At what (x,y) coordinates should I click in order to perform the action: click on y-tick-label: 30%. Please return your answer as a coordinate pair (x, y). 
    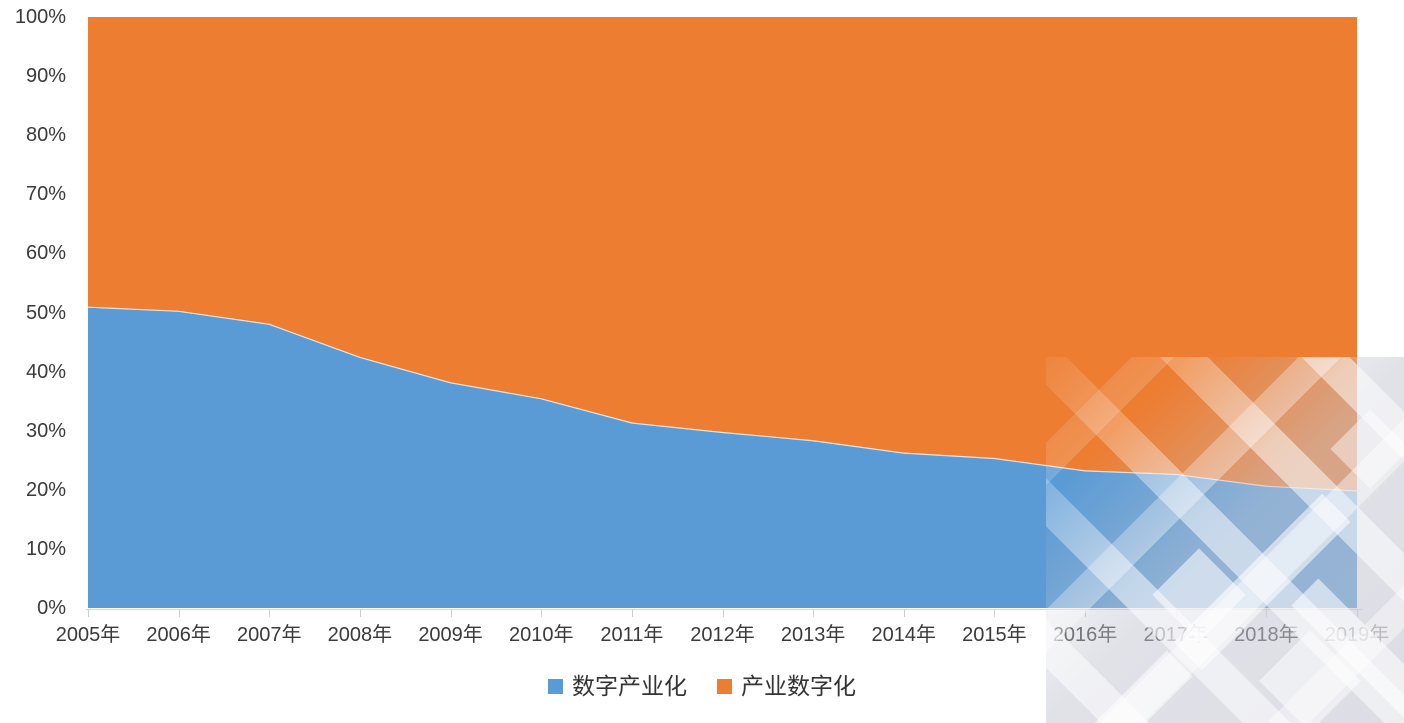
    Looking at the image, I should click on (45, 430).